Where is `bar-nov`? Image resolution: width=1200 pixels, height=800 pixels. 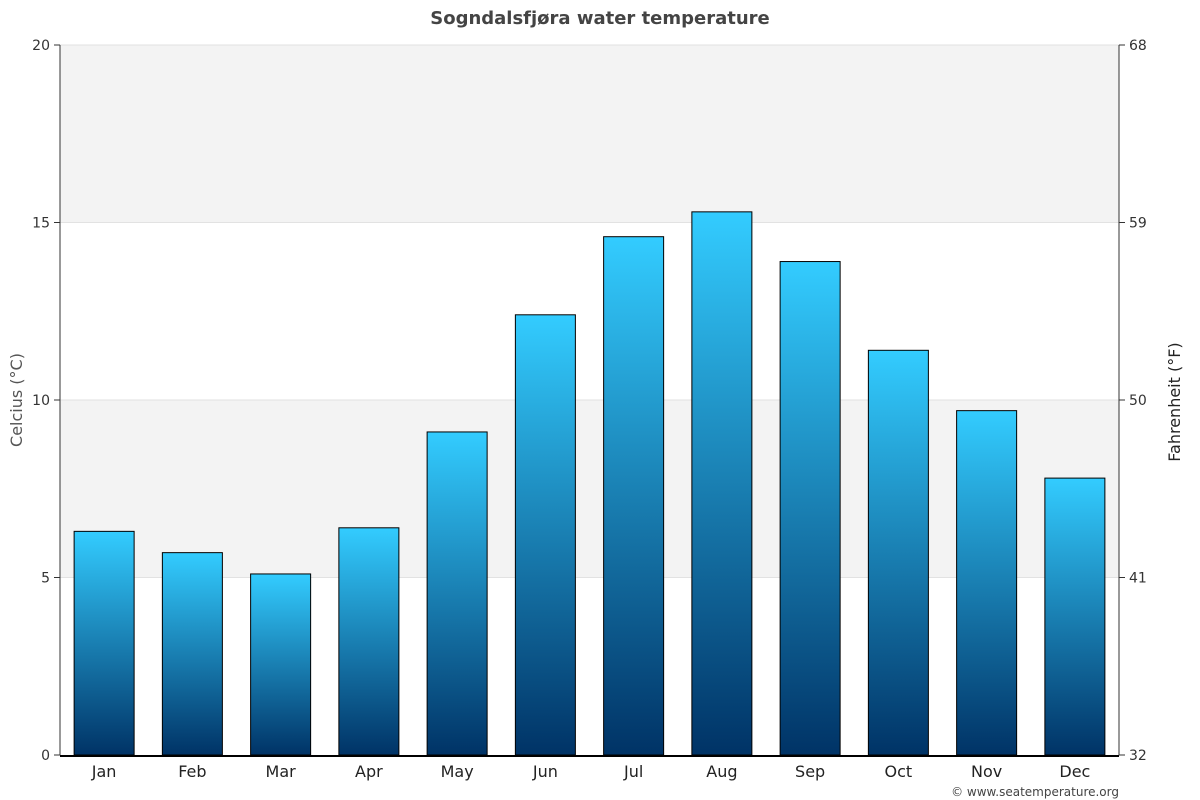 bar-nov is located at coordinates (987, 583).